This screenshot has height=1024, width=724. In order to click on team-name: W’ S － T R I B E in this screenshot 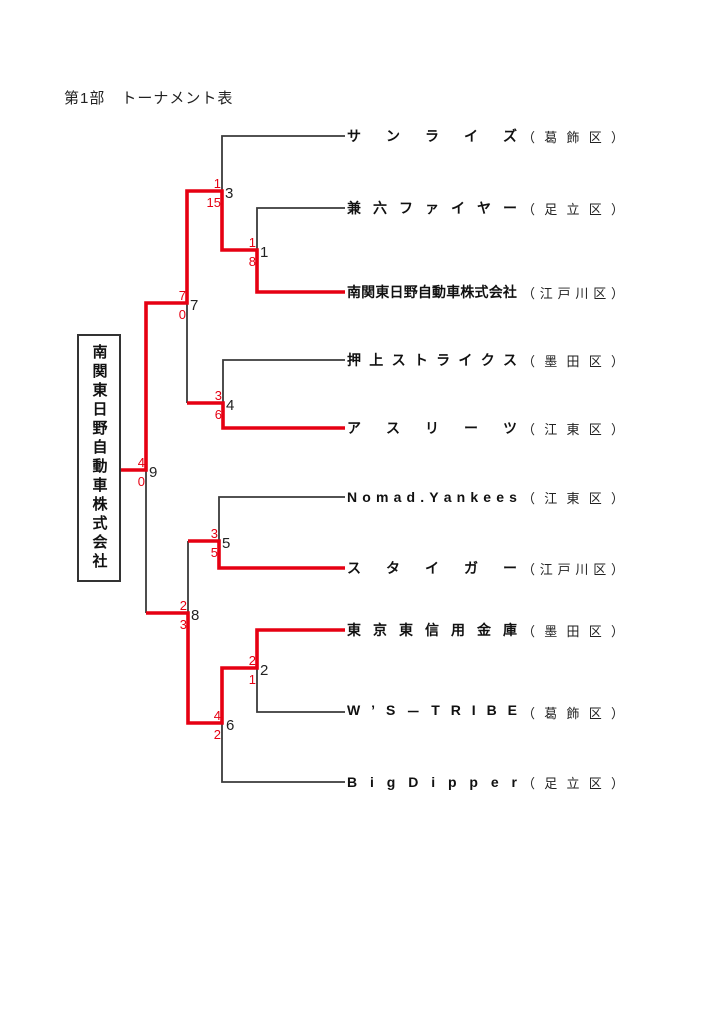, I will do `click(432, 711)`.